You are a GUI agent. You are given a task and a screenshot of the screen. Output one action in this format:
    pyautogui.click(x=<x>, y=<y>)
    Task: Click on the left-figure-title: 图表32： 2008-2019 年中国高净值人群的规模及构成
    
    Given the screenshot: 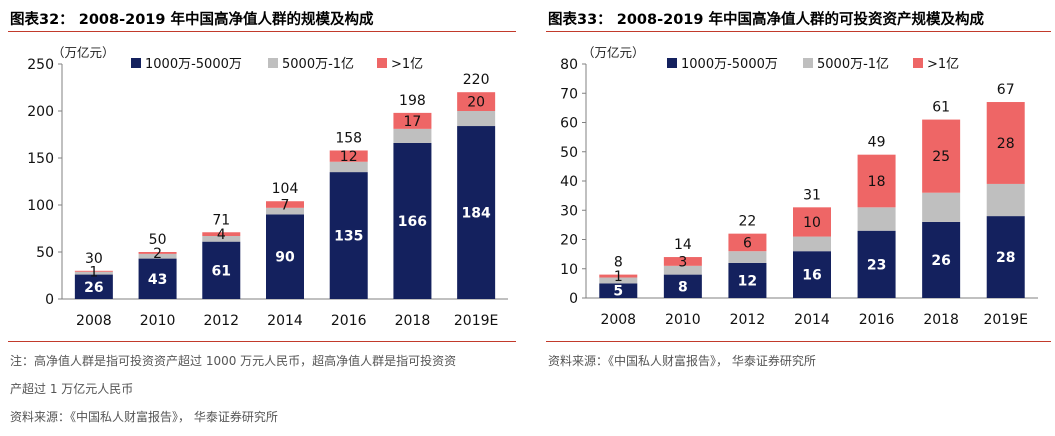 What is the action you would take?
    pyautogui.click(x=192, y=20)
    